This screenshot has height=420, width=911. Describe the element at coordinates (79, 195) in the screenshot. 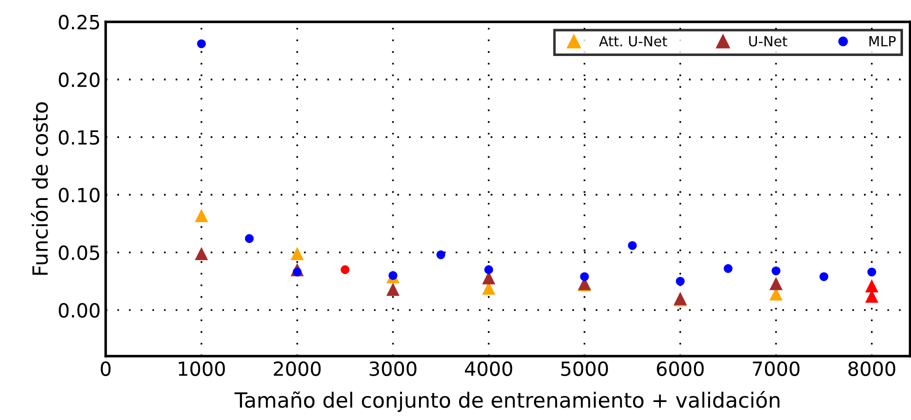

I see `y-tick-label: 0.10` at that location.